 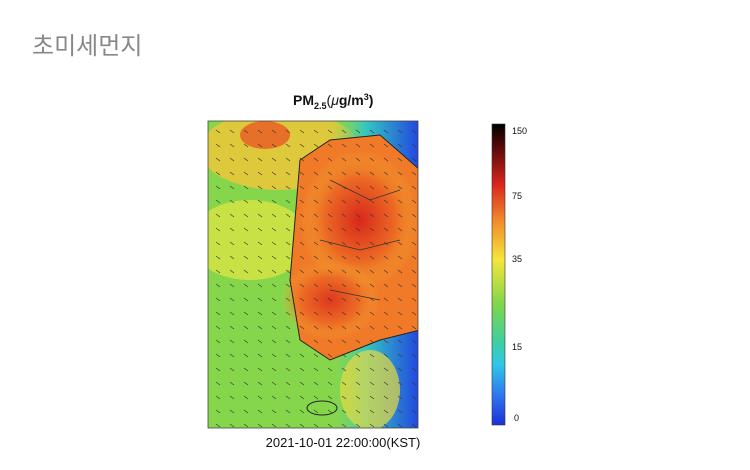 I want to click on colorbar-label: 150, so click(x=519, y=131).